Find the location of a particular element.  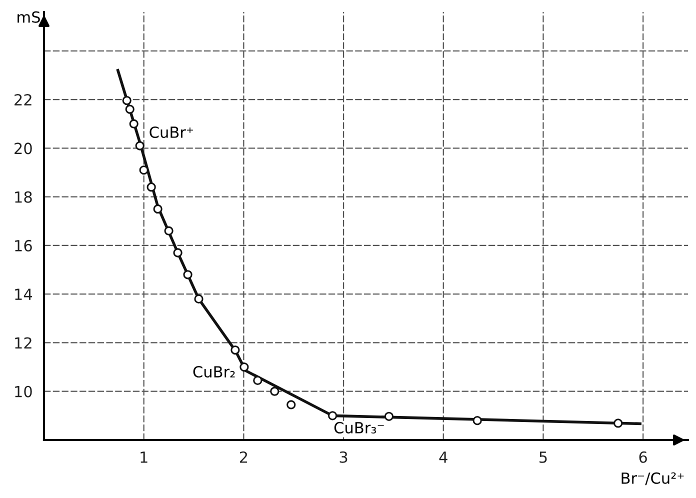

annotation: CuBr₂ is located at coordinates (214, 372).